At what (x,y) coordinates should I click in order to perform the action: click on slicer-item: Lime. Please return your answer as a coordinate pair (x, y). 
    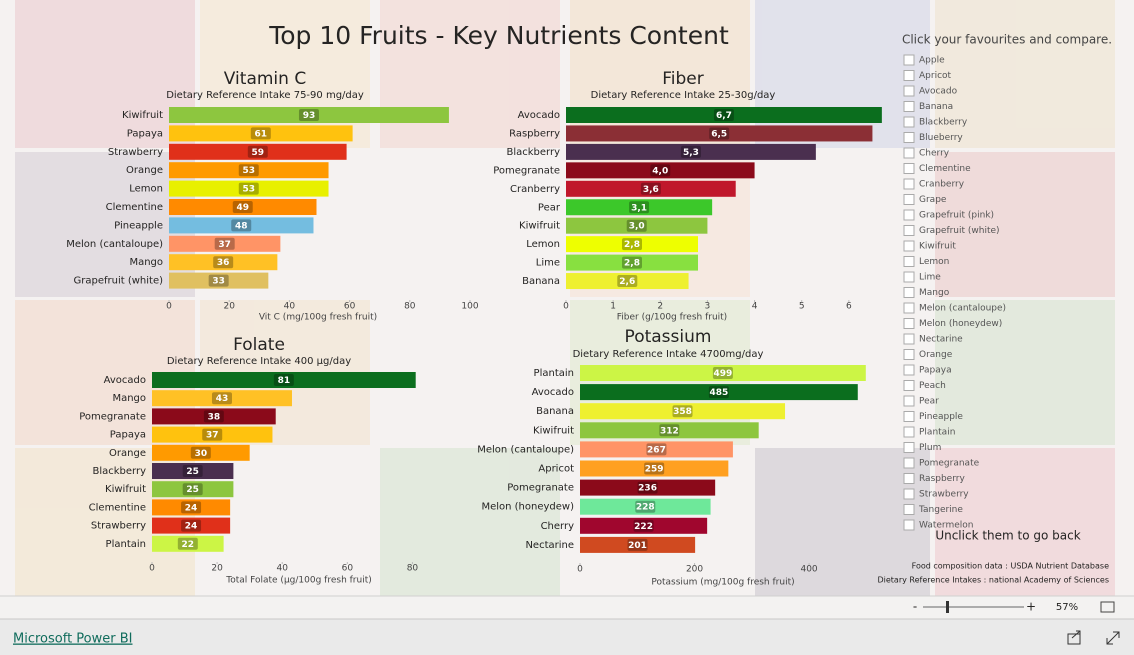
    Looking at the image, I should click on (930, 278).